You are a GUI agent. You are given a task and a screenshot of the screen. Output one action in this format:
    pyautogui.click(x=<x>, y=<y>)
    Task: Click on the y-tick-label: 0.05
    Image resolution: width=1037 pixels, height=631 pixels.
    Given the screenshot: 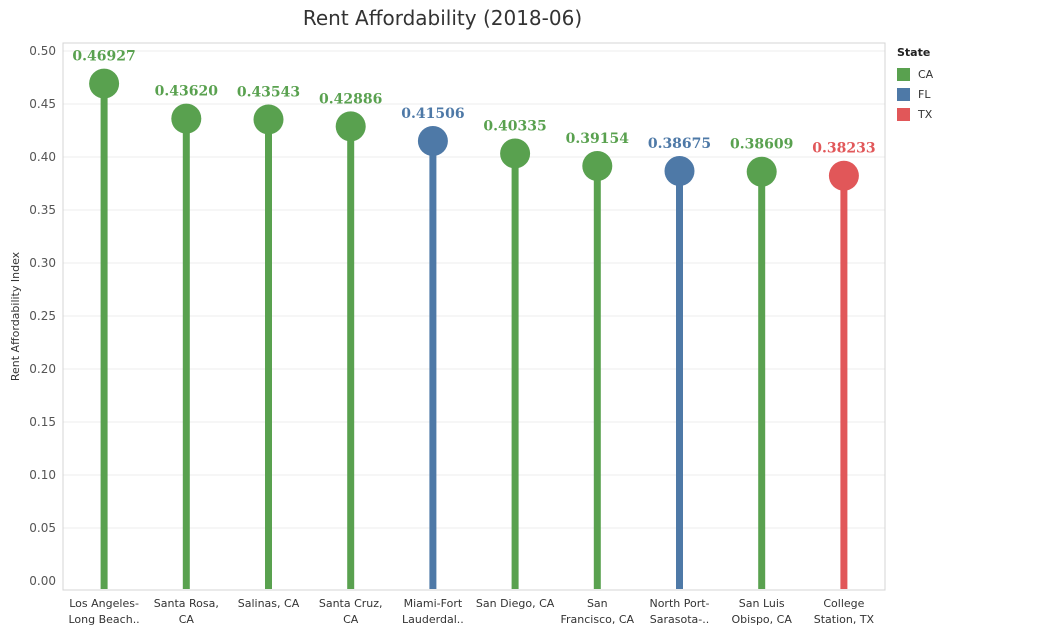 What is the action you would take?
    pyautogui.click(x=42, y=528)
    